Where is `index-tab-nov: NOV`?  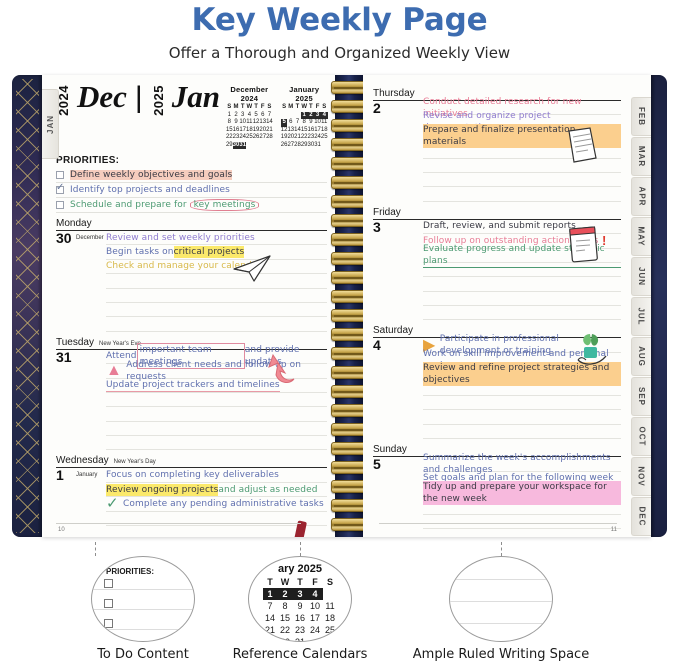 index-tab-nov: NOV is located at coordinates (641, 476).